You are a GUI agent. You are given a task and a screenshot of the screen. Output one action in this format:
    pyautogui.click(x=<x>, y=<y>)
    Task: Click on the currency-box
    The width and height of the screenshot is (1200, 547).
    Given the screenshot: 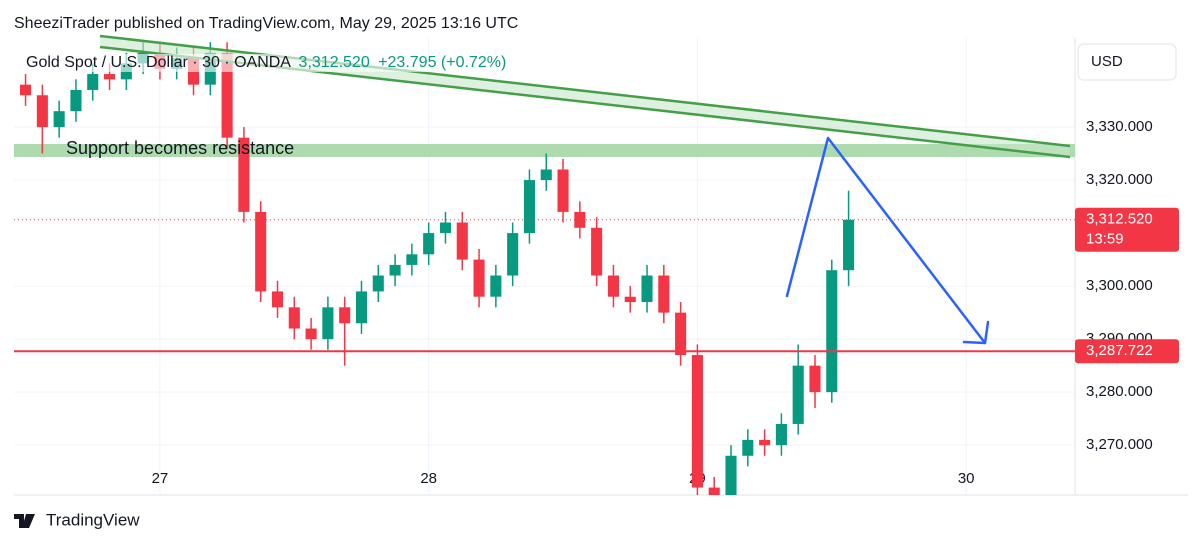 What is the action you would take?
    pyautogui.click(x=1127, y=62)
    